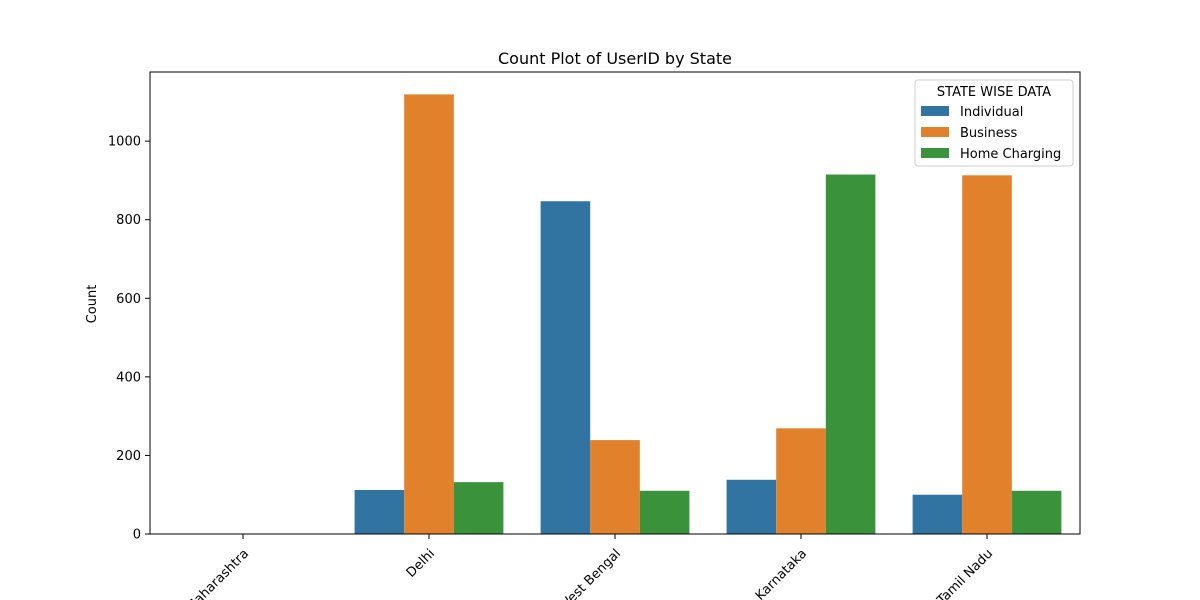  I want to click on bar-tamil-nadu-home-charging, so click(1036, 512).